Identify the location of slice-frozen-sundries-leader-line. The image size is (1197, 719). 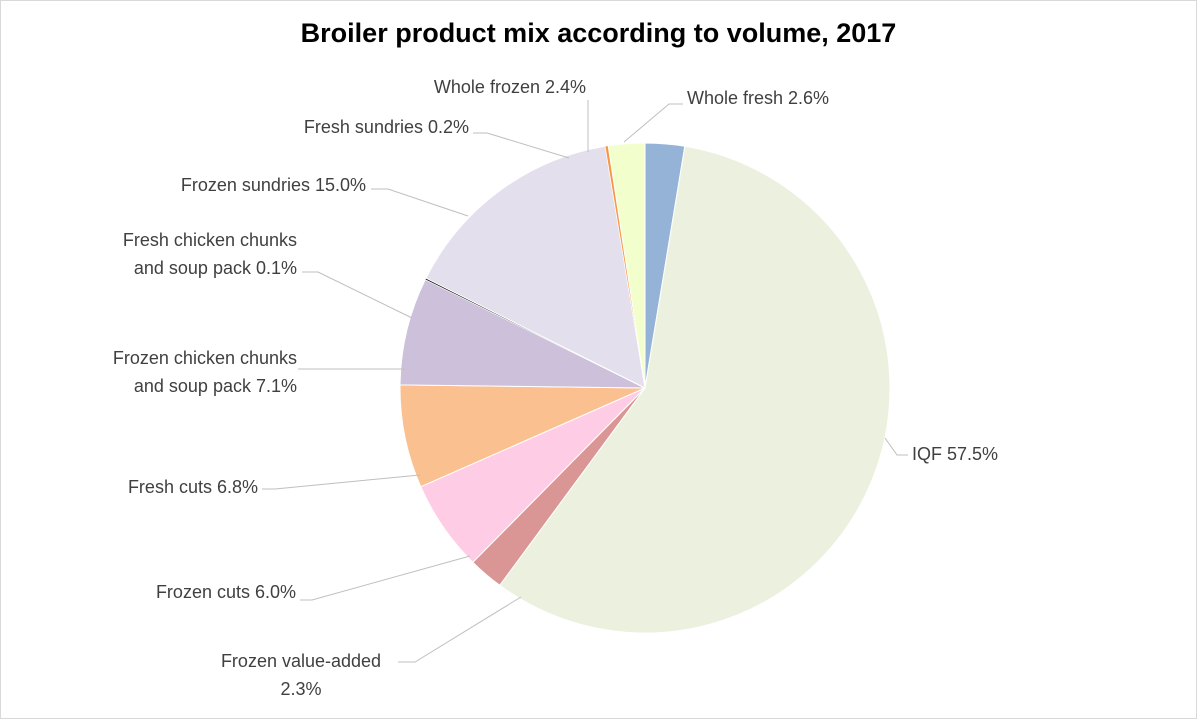
(420, 202).